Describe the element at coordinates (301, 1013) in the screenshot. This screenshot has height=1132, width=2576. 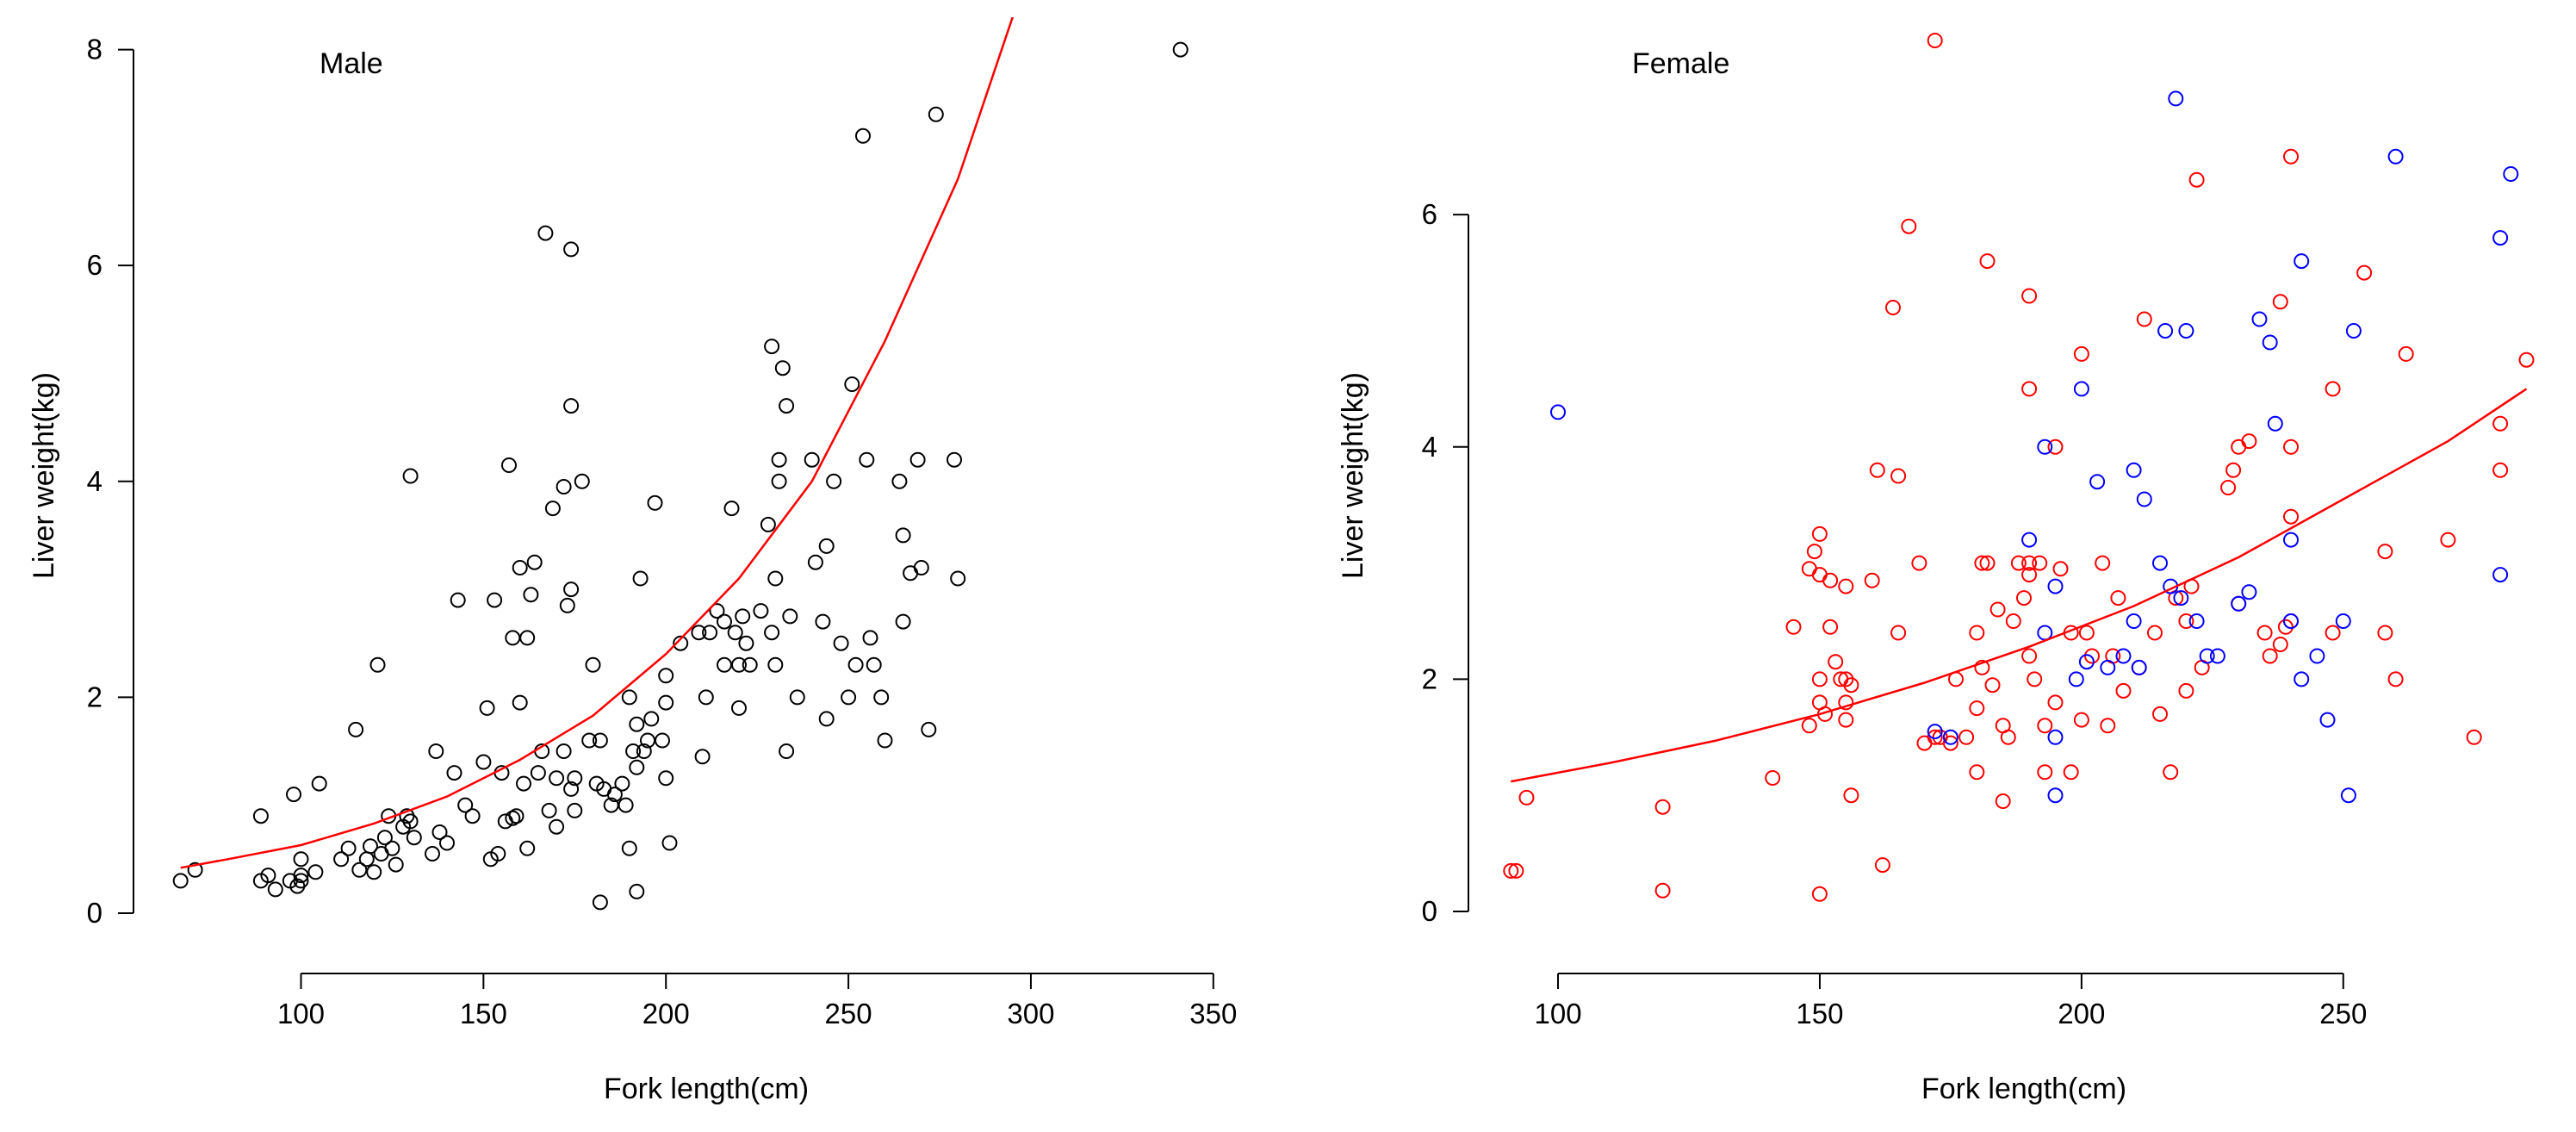
I see `male-x-tick-label-100: 100` at that location.